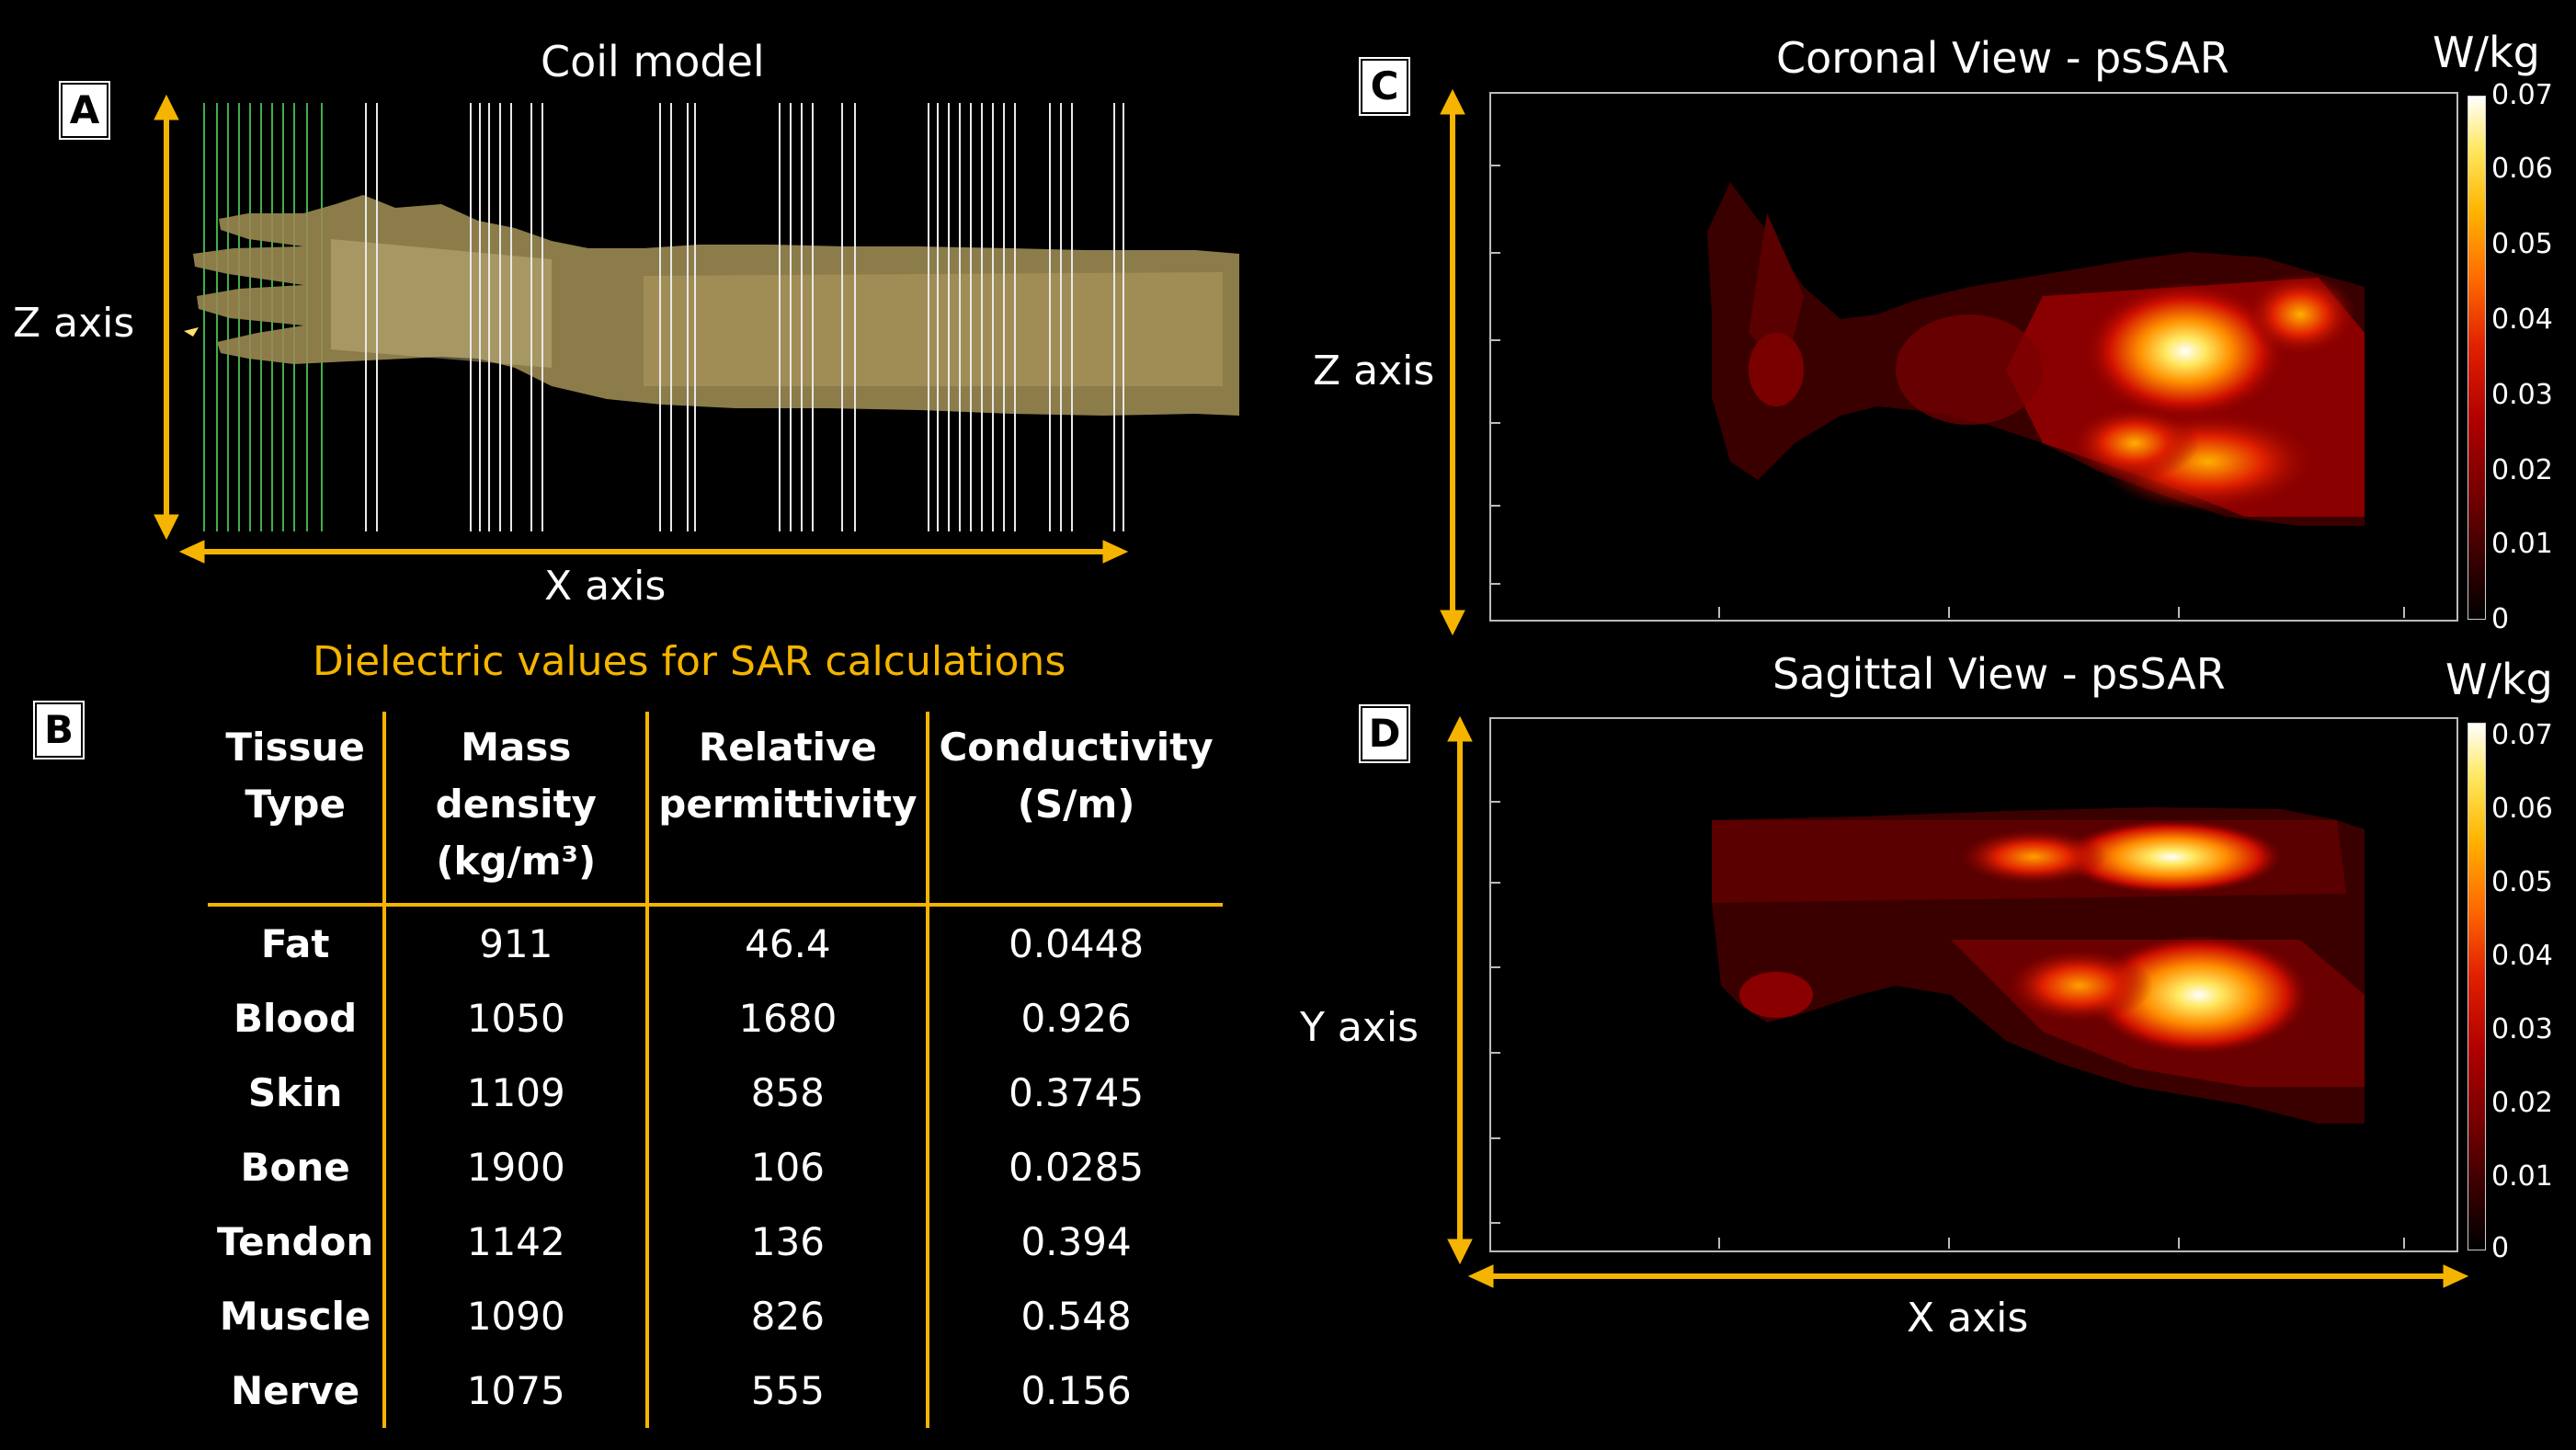  Describe the element at coordinates (605, 587) in the screenshot. I see `panel-a-x-axis-label: X axis` at that location.